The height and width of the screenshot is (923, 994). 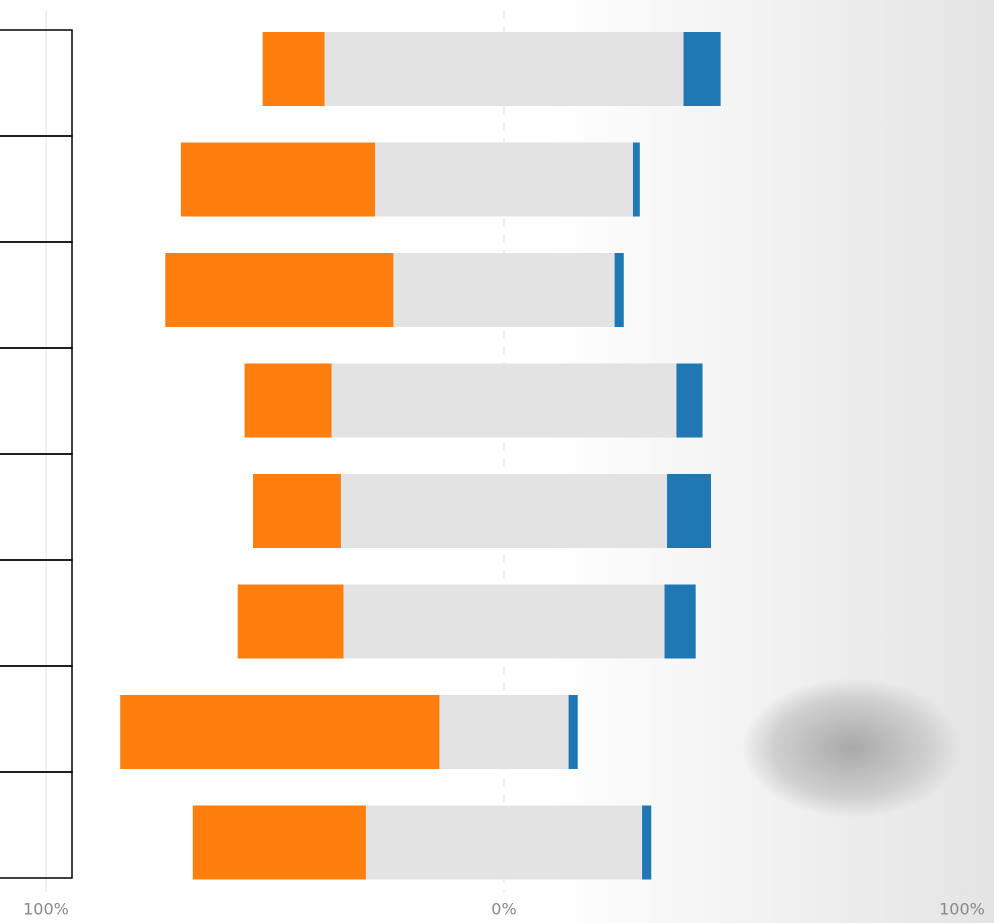 I want to click on category-cell, so click(x=36, y=825).